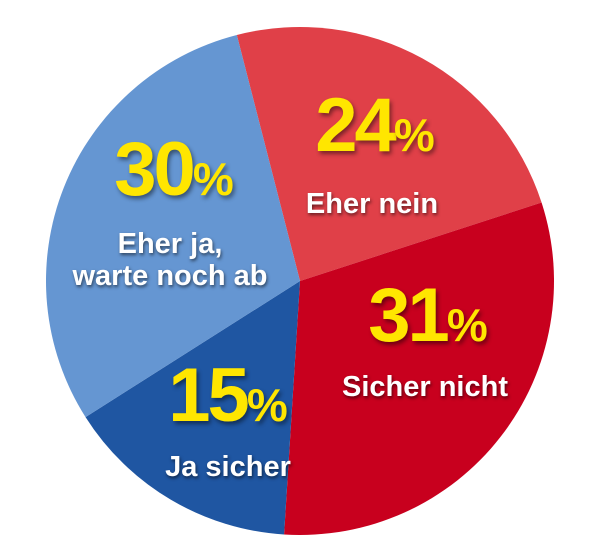 This screenshot has width=599, height=556. What do you see at coordinates (372, 204) in the screenshot?
I see `slice-label-eher-nein: Eher nein` at bounding box center [372, 204].